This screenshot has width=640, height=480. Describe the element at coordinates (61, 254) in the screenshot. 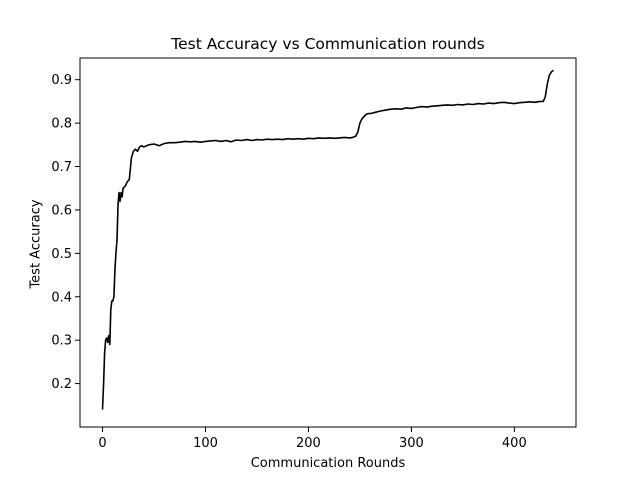

I see `y-tick-label: 0.5` at that location.